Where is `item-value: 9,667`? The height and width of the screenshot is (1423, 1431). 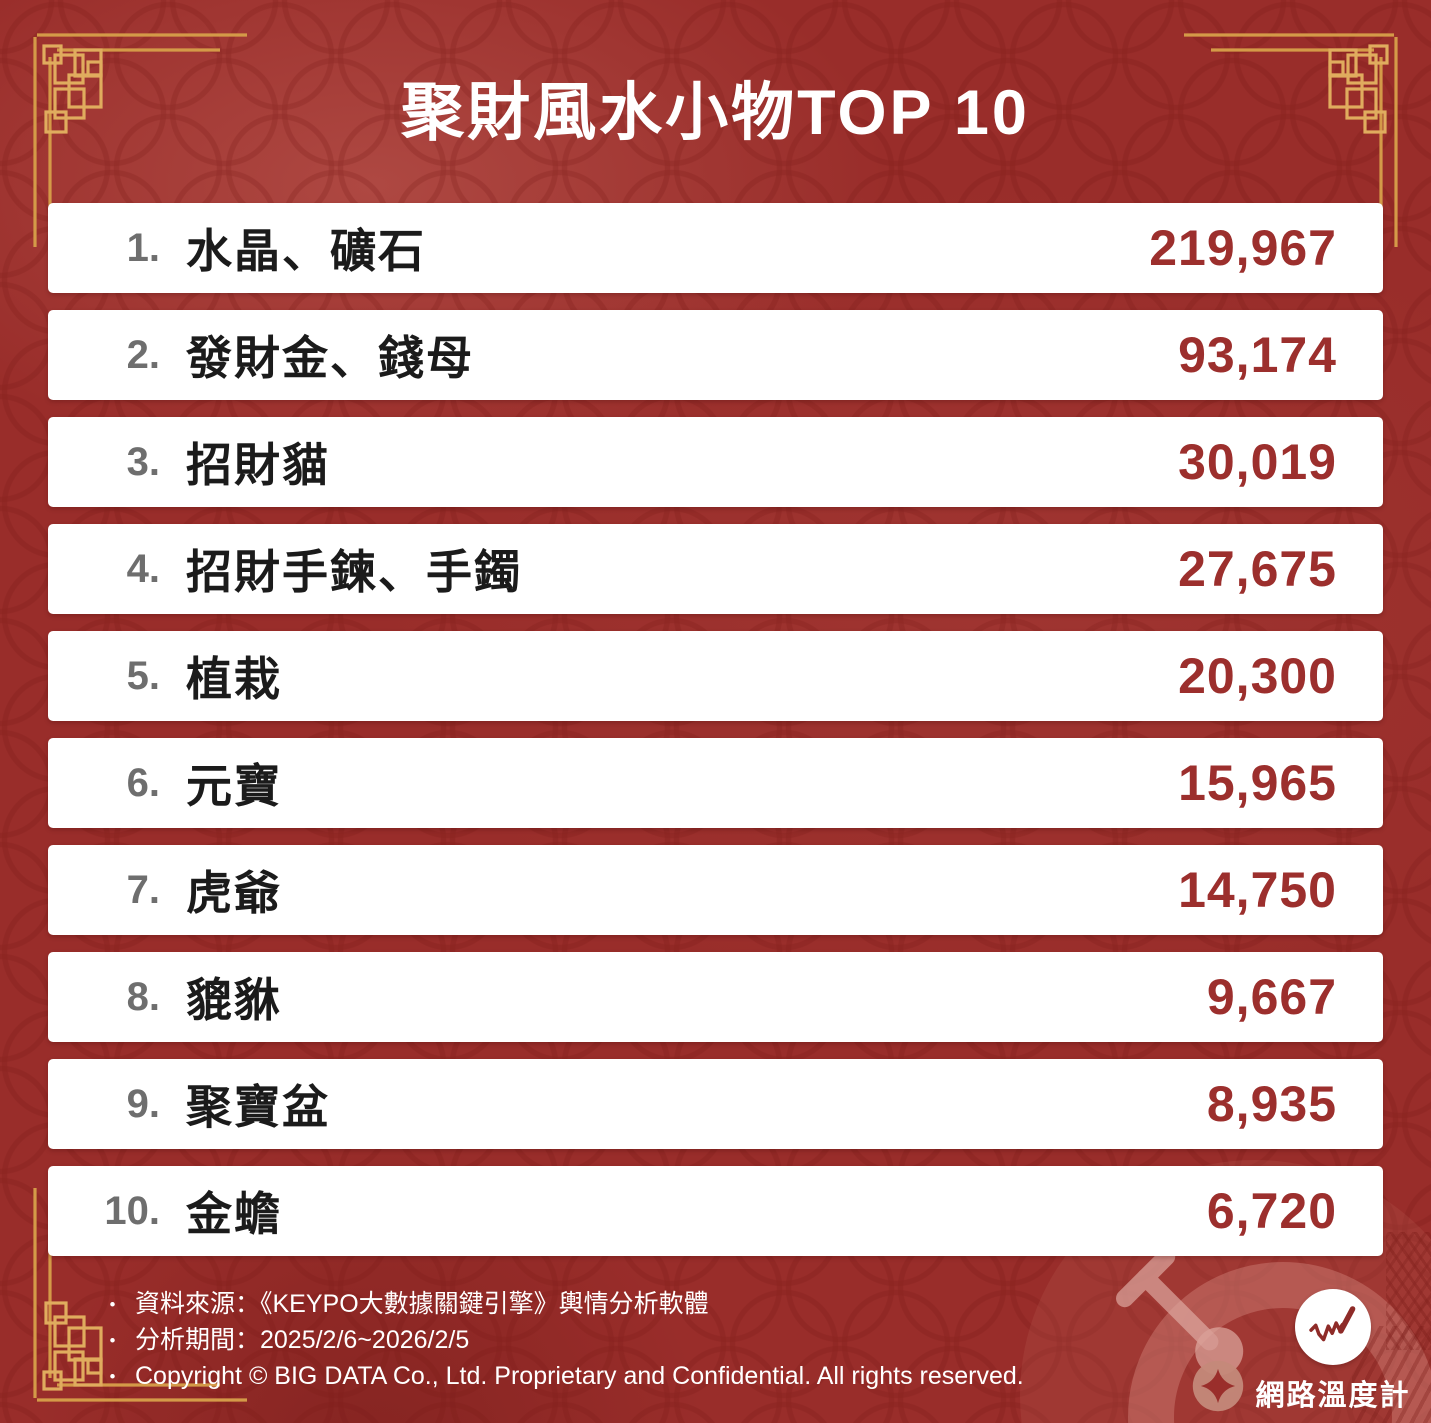
item-value: 9,667 is located at coordinates (1271, 997).